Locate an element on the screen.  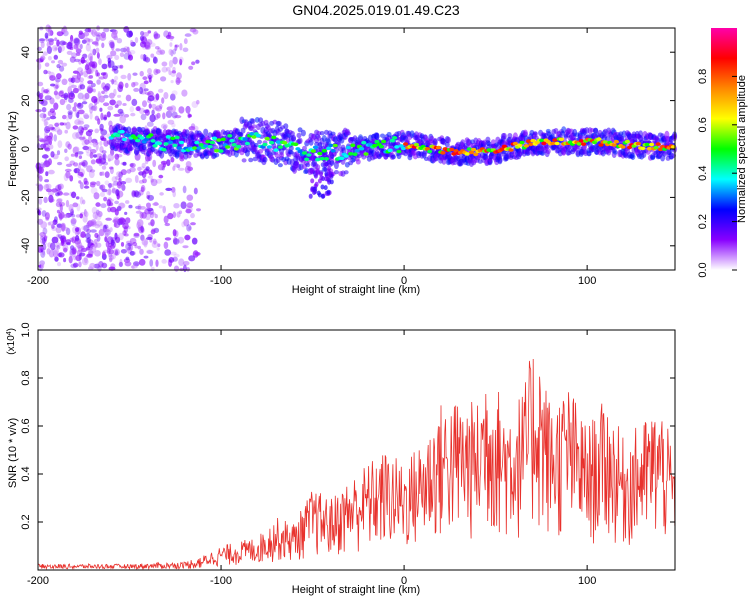
heatmap-dip-point is located at coordinates (321, 174).